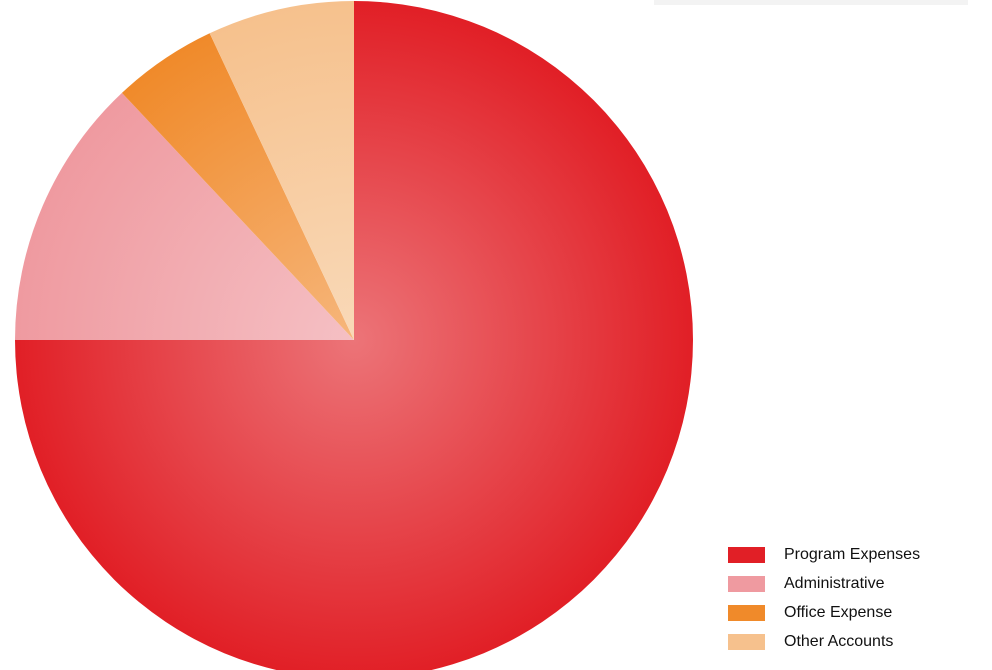 The image size is (992, 670). I want to click on legend-item-office-expense: Office Expense, so click(853, 612).